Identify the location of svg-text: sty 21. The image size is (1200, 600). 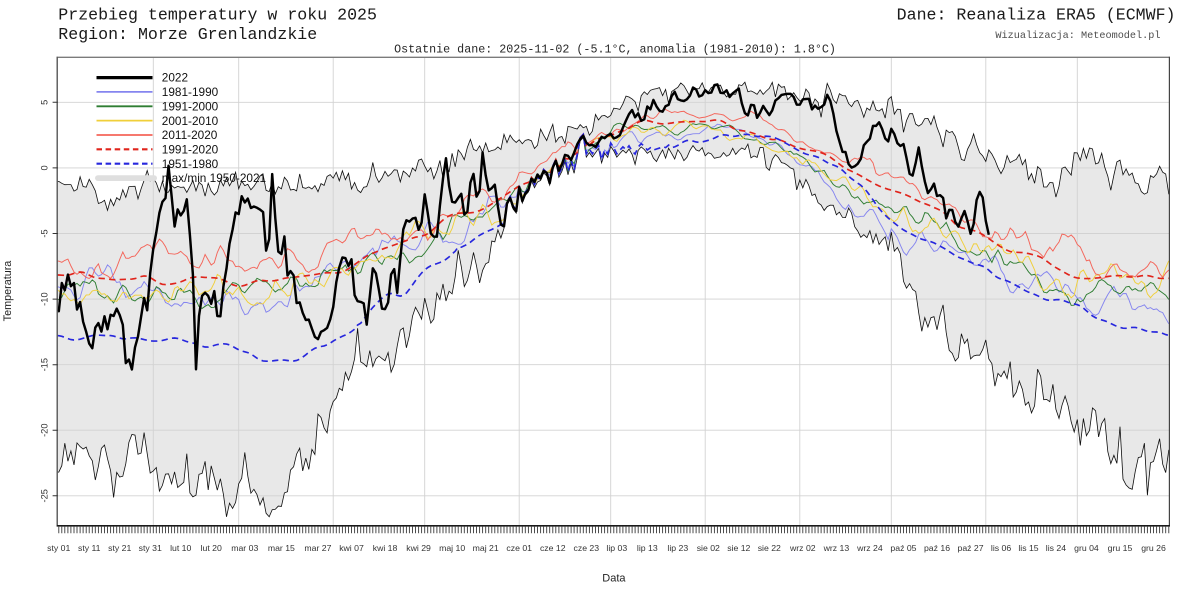
(119, 548).